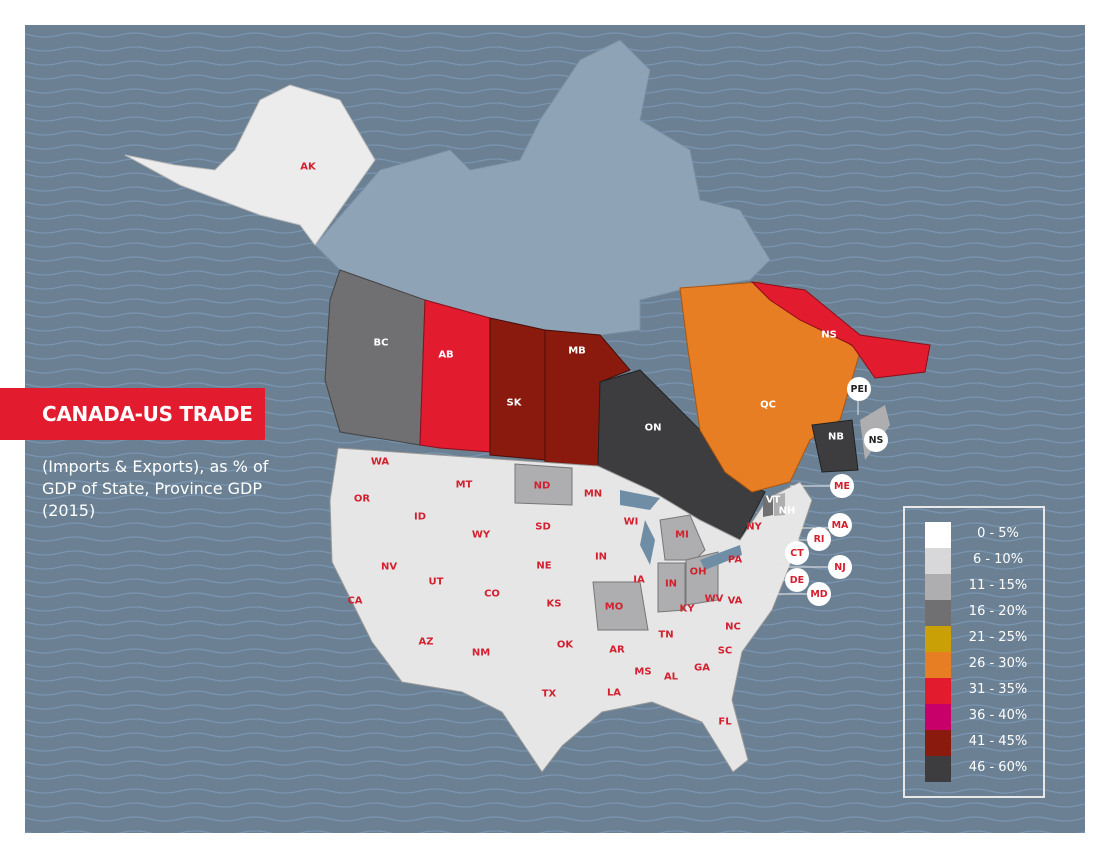 This screenshot has height=858, width=1110. I want to click on legend-item: 0 - 5%, so click(985, 535).